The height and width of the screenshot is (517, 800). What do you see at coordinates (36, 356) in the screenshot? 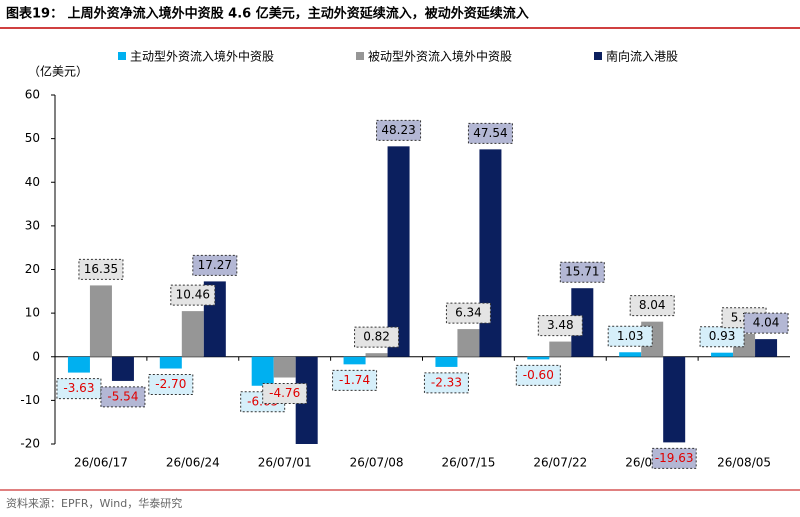
I see `y-tick-label: 0` at bounding box center [36, 356].